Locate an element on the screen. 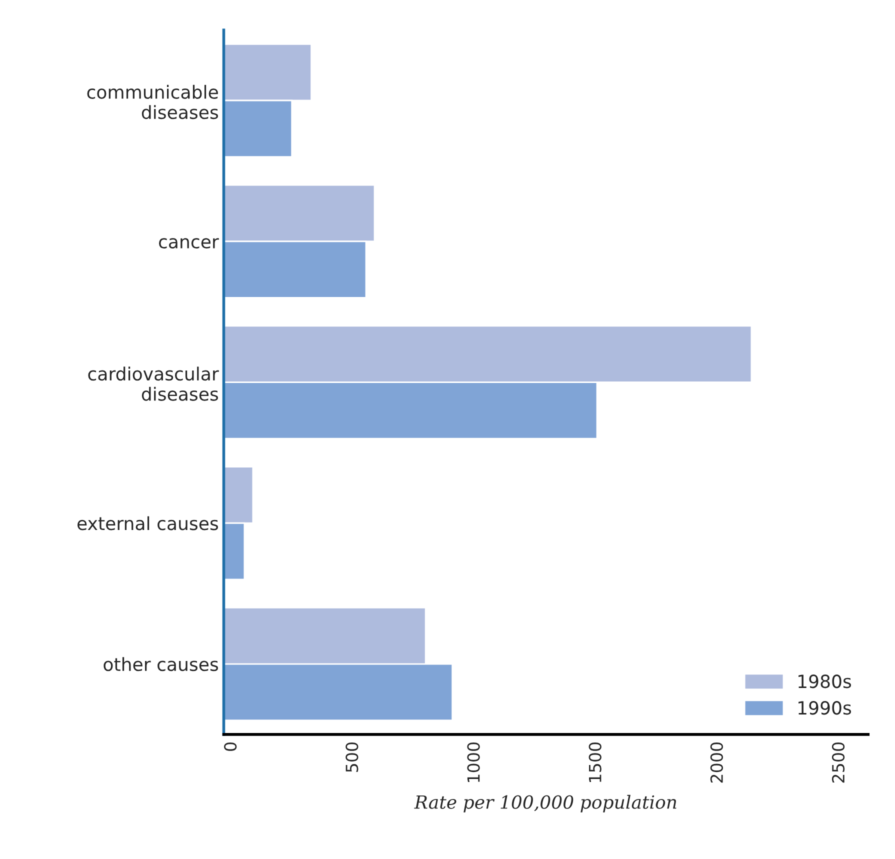 The image size is (895, 859). legend-label: 1990s is located at coordinates (825, 708).